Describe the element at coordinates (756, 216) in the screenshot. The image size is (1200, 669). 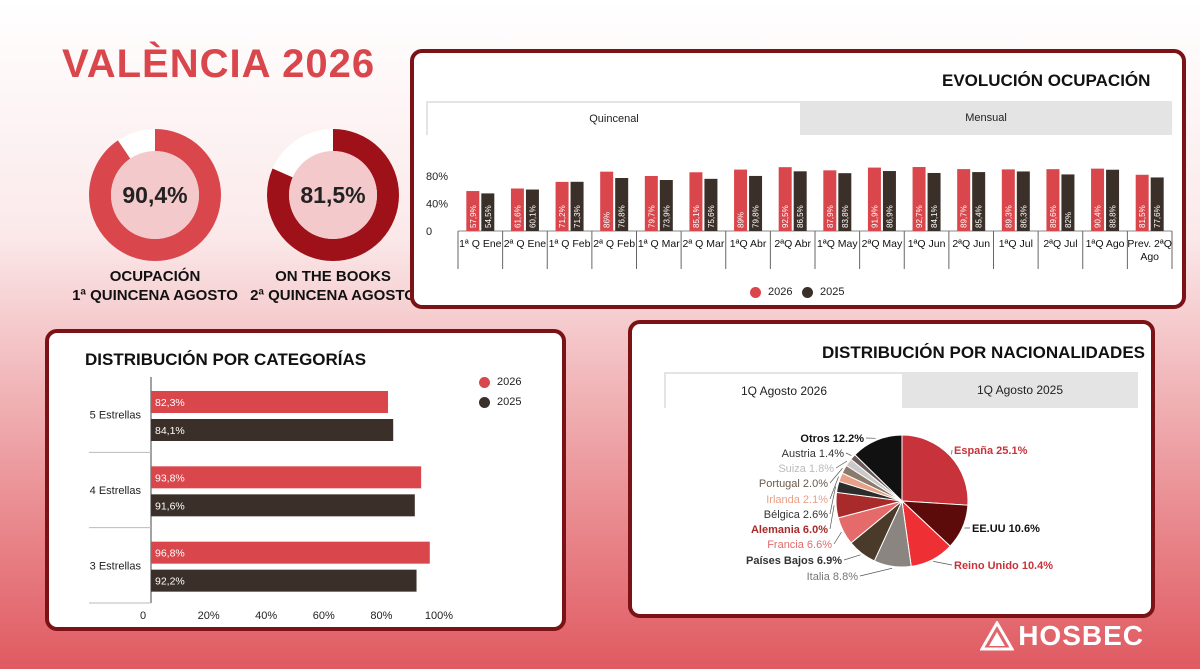
I see `occ-bar-label: 79,8%` at that location.